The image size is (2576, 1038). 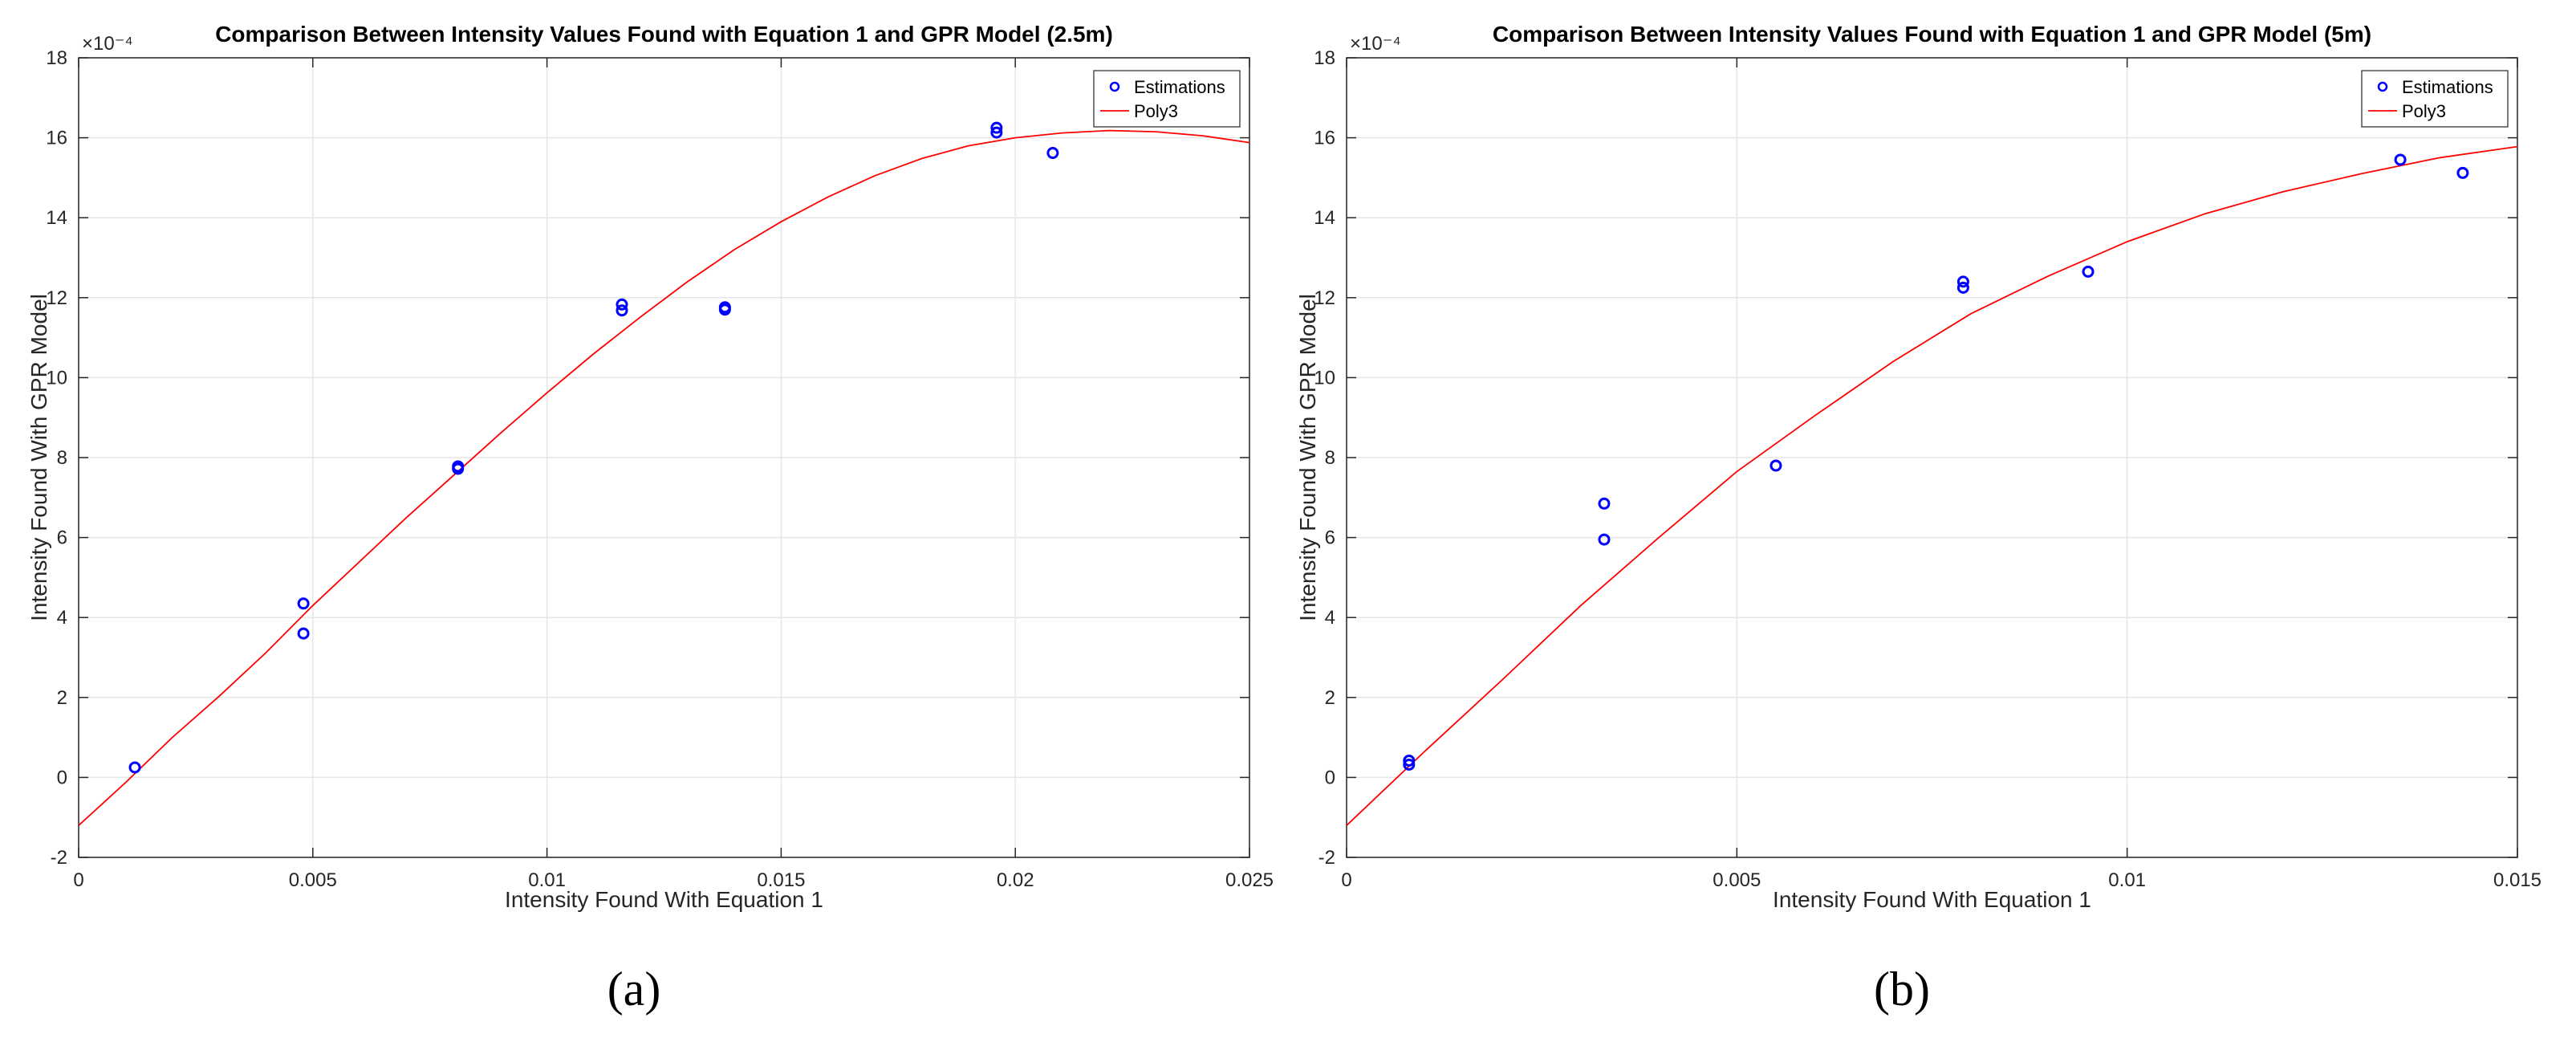 What do you see at coordinates (1016, 880) in the screenshot?
I see `x-tick-label: 0.02` at bounding box center [1016, 880].